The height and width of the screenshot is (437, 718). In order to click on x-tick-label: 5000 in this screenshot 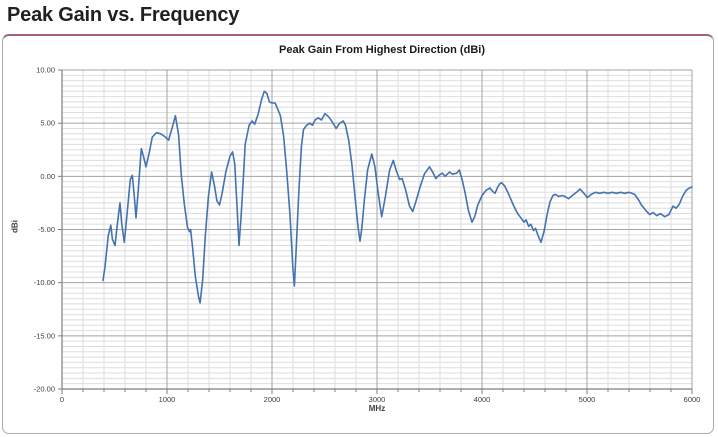, I will do `click(587, 399)`.